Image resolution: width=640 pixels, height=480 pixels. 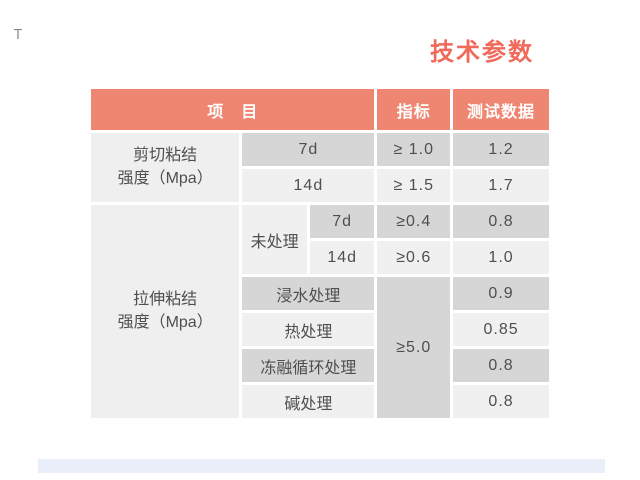 I want to click on table-row: 热处理 0.85, so click(x=320, y=329).